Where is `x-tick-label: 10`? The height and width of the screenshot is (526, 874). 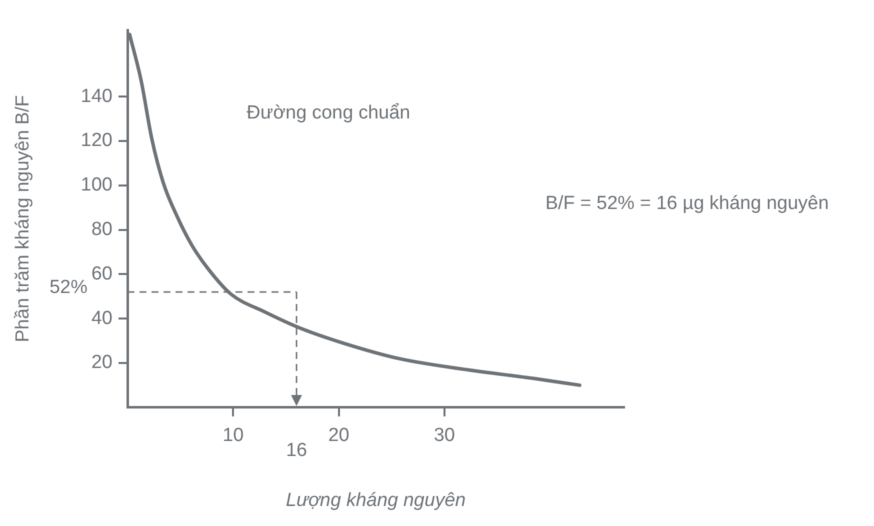
x-tick-label: 10 is located at coordinates (233, 435).